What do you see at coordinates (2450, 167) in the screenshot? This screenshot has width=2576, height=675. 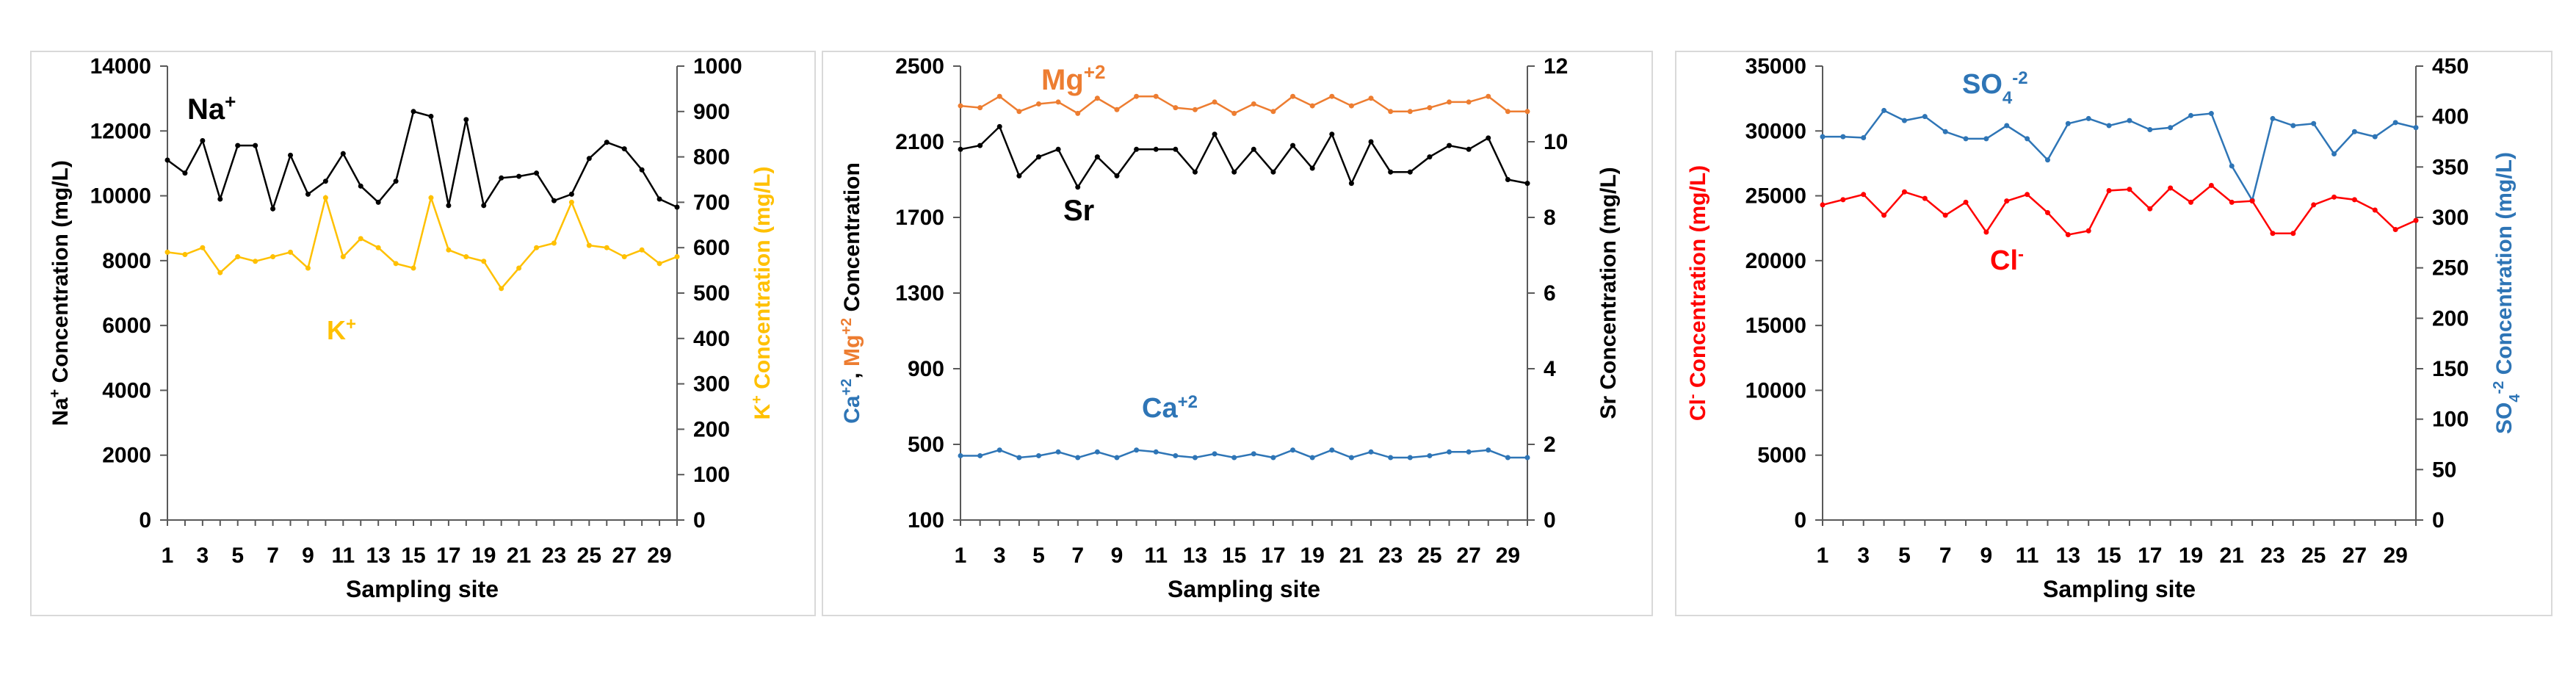 I see `right-tick-label: 350` at bounding box center [2450, 167].